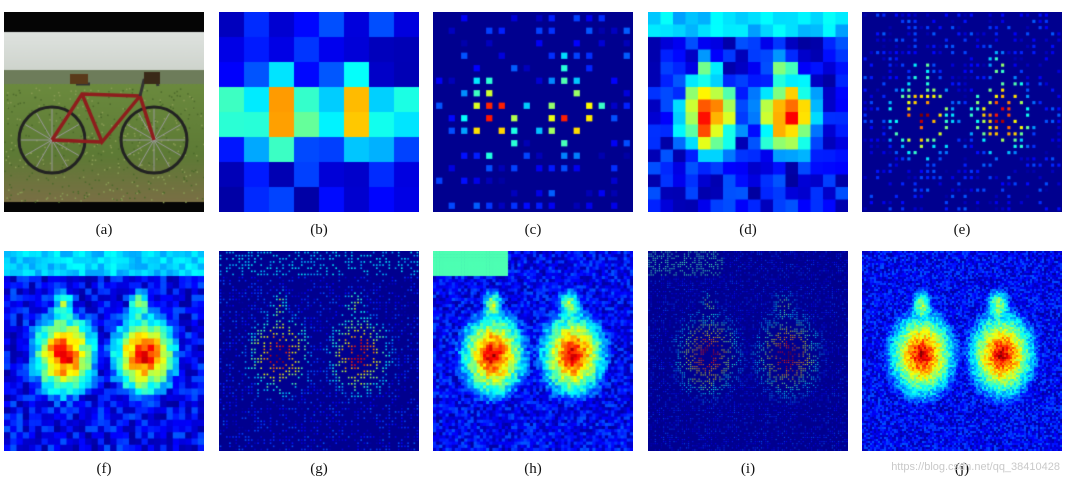 This screenshot has height=498, width=1080. Describe the element at coordinates (748, 469) in the screenshot. I see `caption-i: (i)` at that location.